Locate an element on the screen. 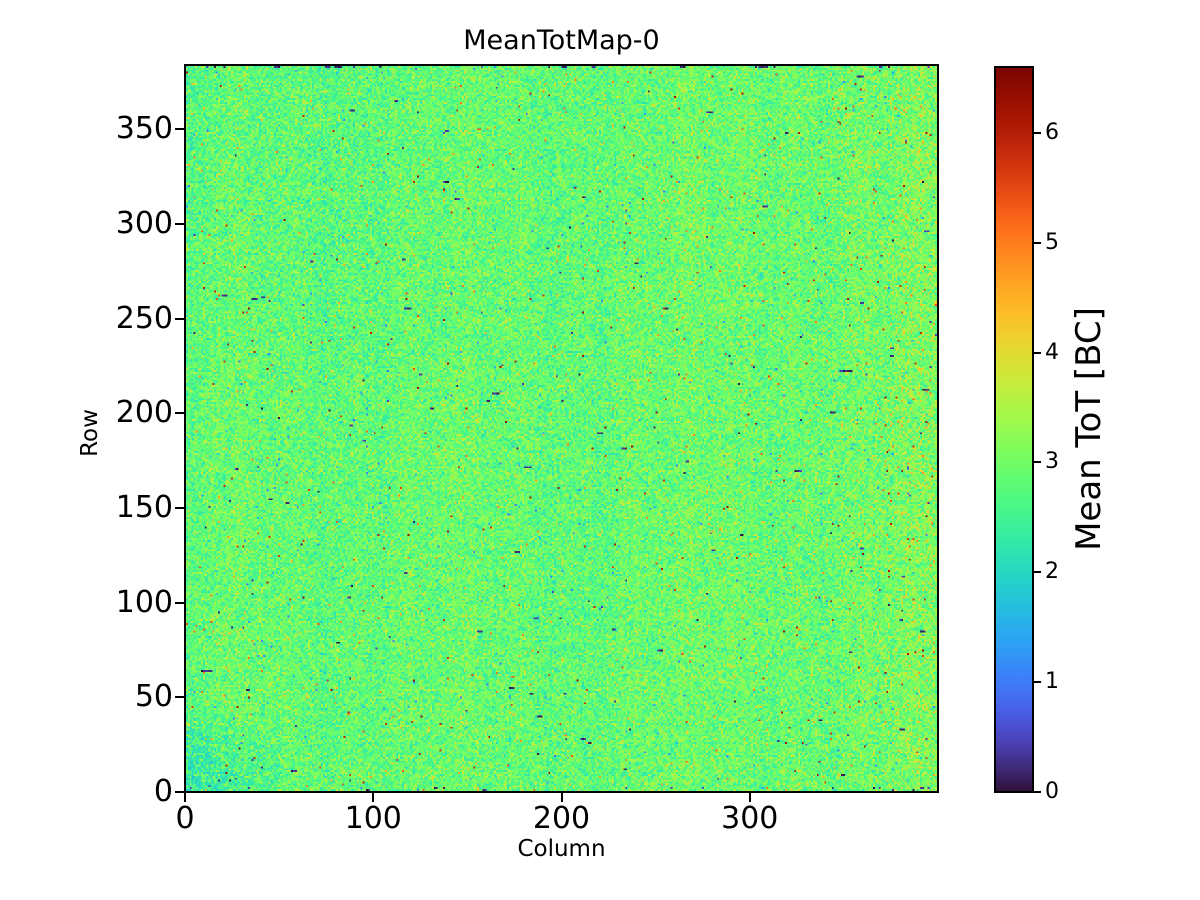  colorbar-tick-label: 0 is located at coordinates (1052, 791).